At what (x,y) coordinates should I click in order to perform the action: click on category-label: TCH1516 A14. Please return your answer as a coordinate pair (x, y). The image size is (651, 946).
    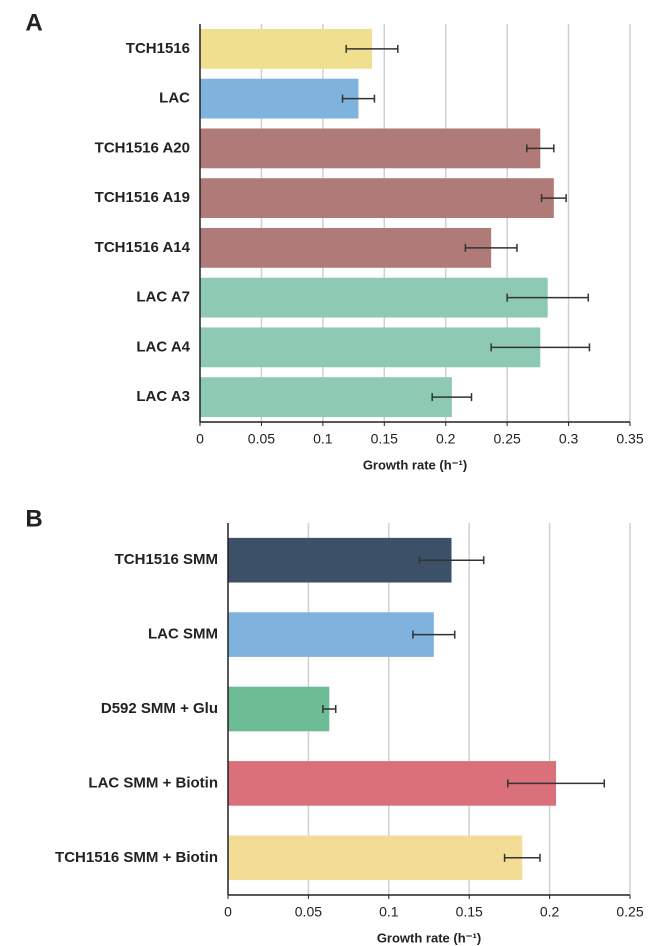
    Looking at the image, I should click on (143, 247).